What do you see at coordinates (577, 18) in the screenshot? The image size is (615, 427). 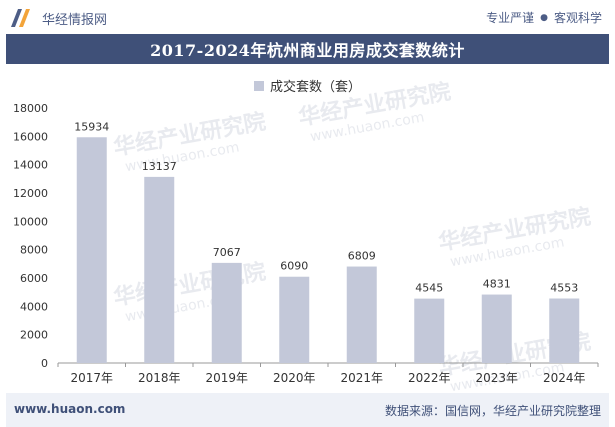 I see `tagline-right: 客观科学` at bounding box center [577, 18].